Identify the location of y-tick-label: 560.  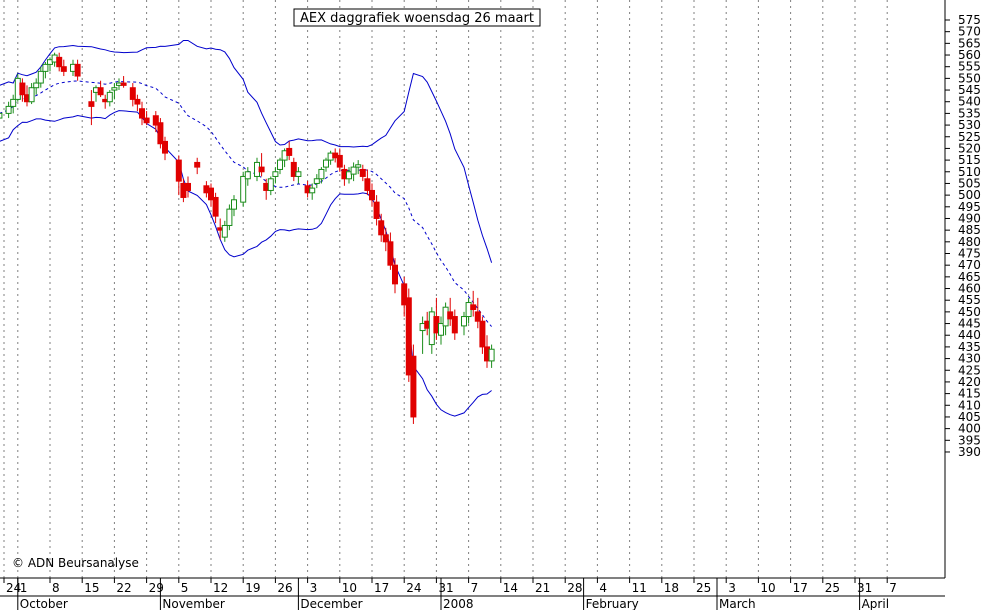
(969, 55).